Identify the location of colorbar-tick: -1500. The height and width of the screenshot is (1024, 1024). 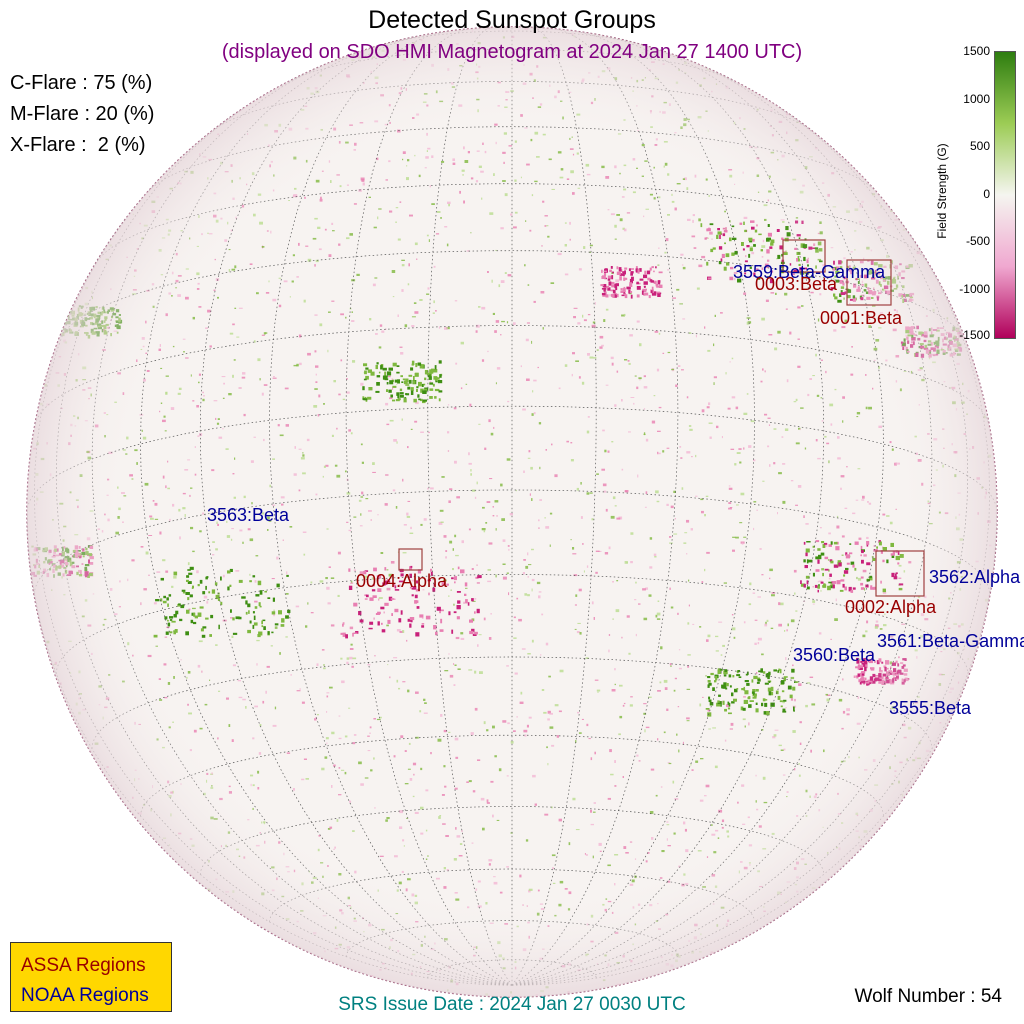
(974, 335).